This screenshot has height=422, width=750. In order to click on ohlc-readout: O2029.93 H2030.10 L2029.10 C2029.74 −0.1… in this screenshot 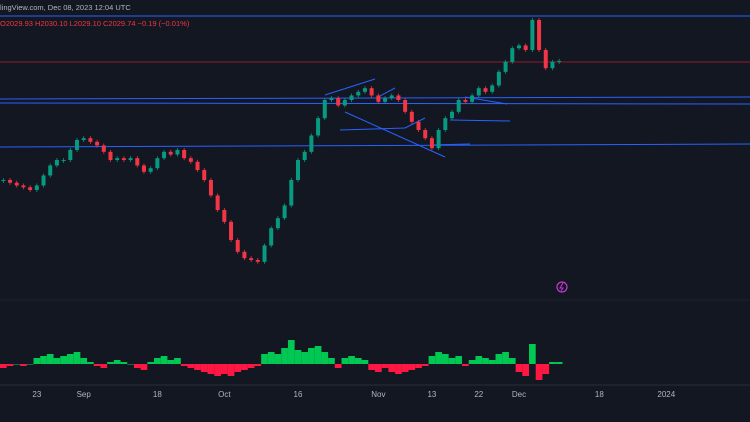, I will do `click(95, 23)`.